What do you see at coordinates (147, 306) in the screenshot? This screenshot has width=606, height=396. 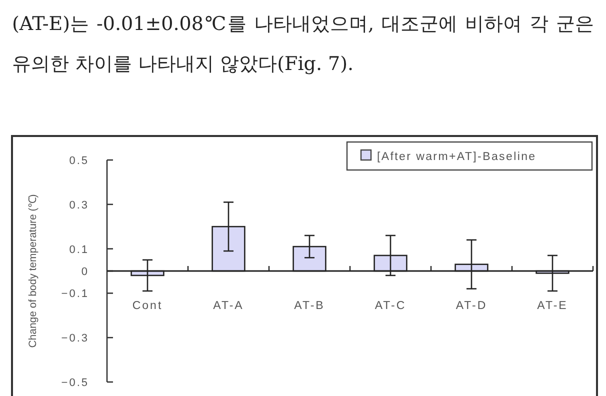 I see `x-tick-label: Cont` at bounding box center [147, 306].